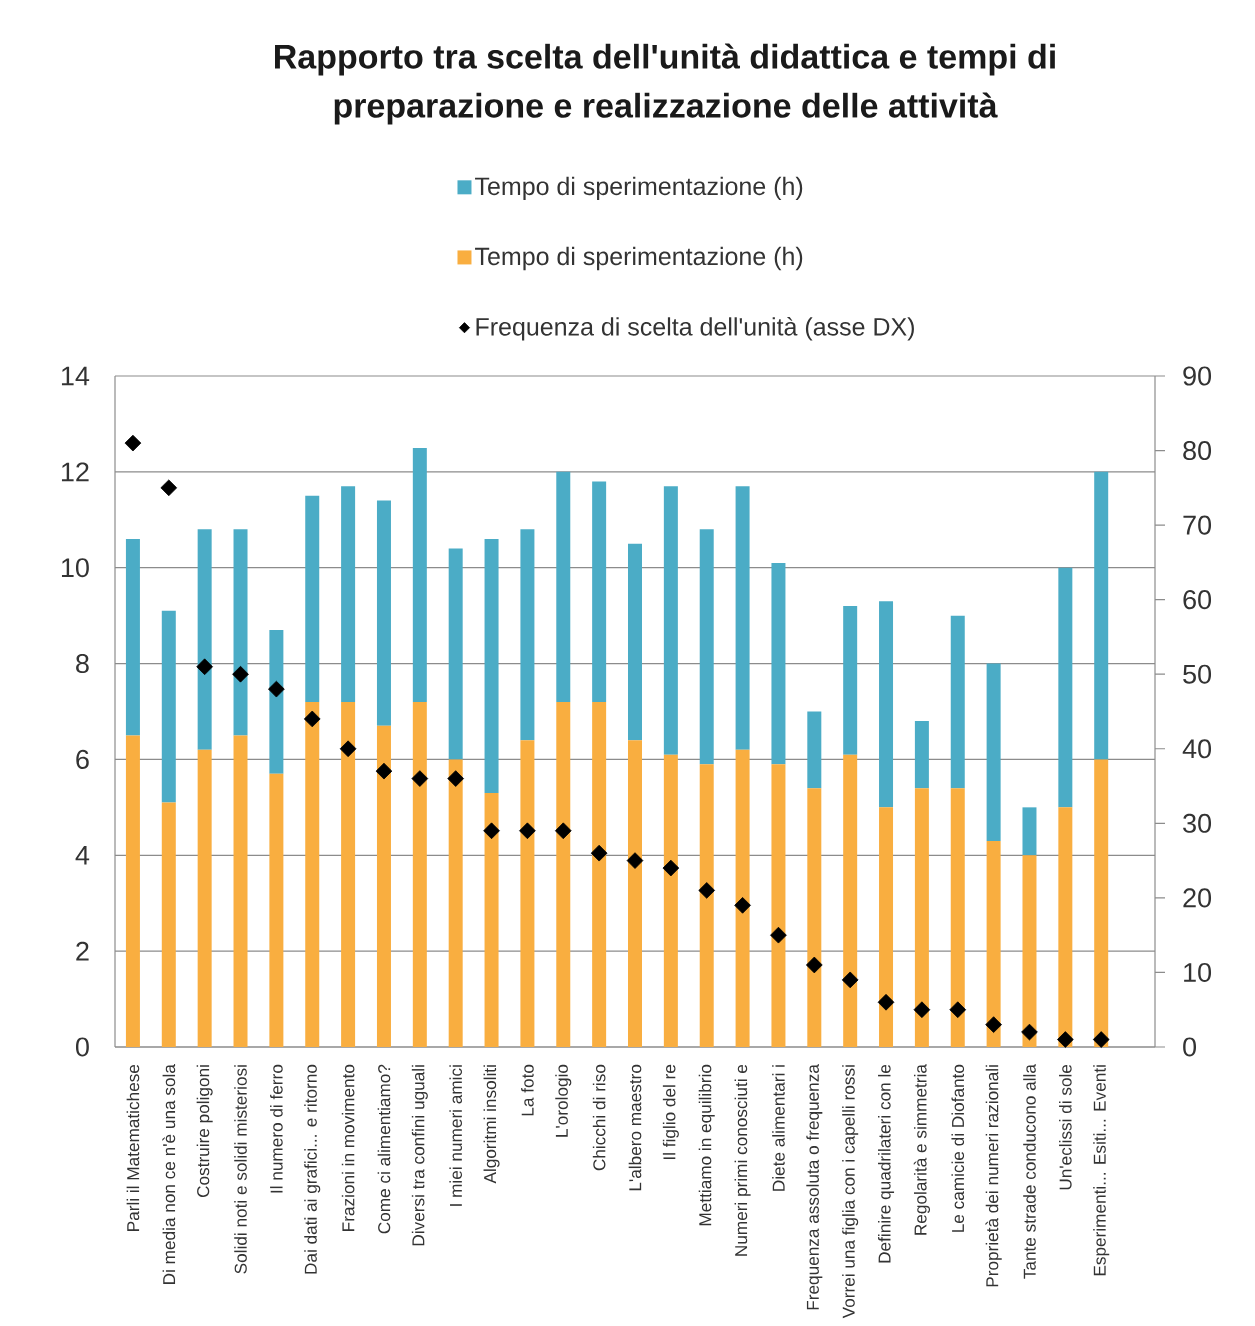 This screenshot has width=1255, height=1326. Describe the element at coordinates (599, 1117) in the screenshot. I see `x-tick-label: Chicchi di riso` at that location.